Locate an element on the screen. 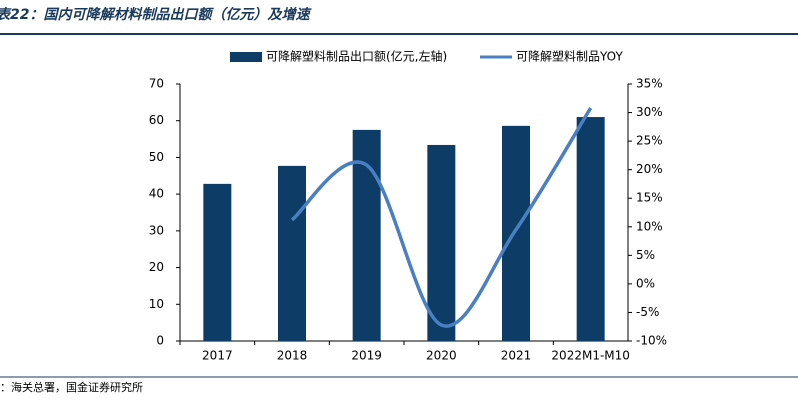 The image size is (798, 401). y-tick-label: 10 is located at coordinates (156, 304).